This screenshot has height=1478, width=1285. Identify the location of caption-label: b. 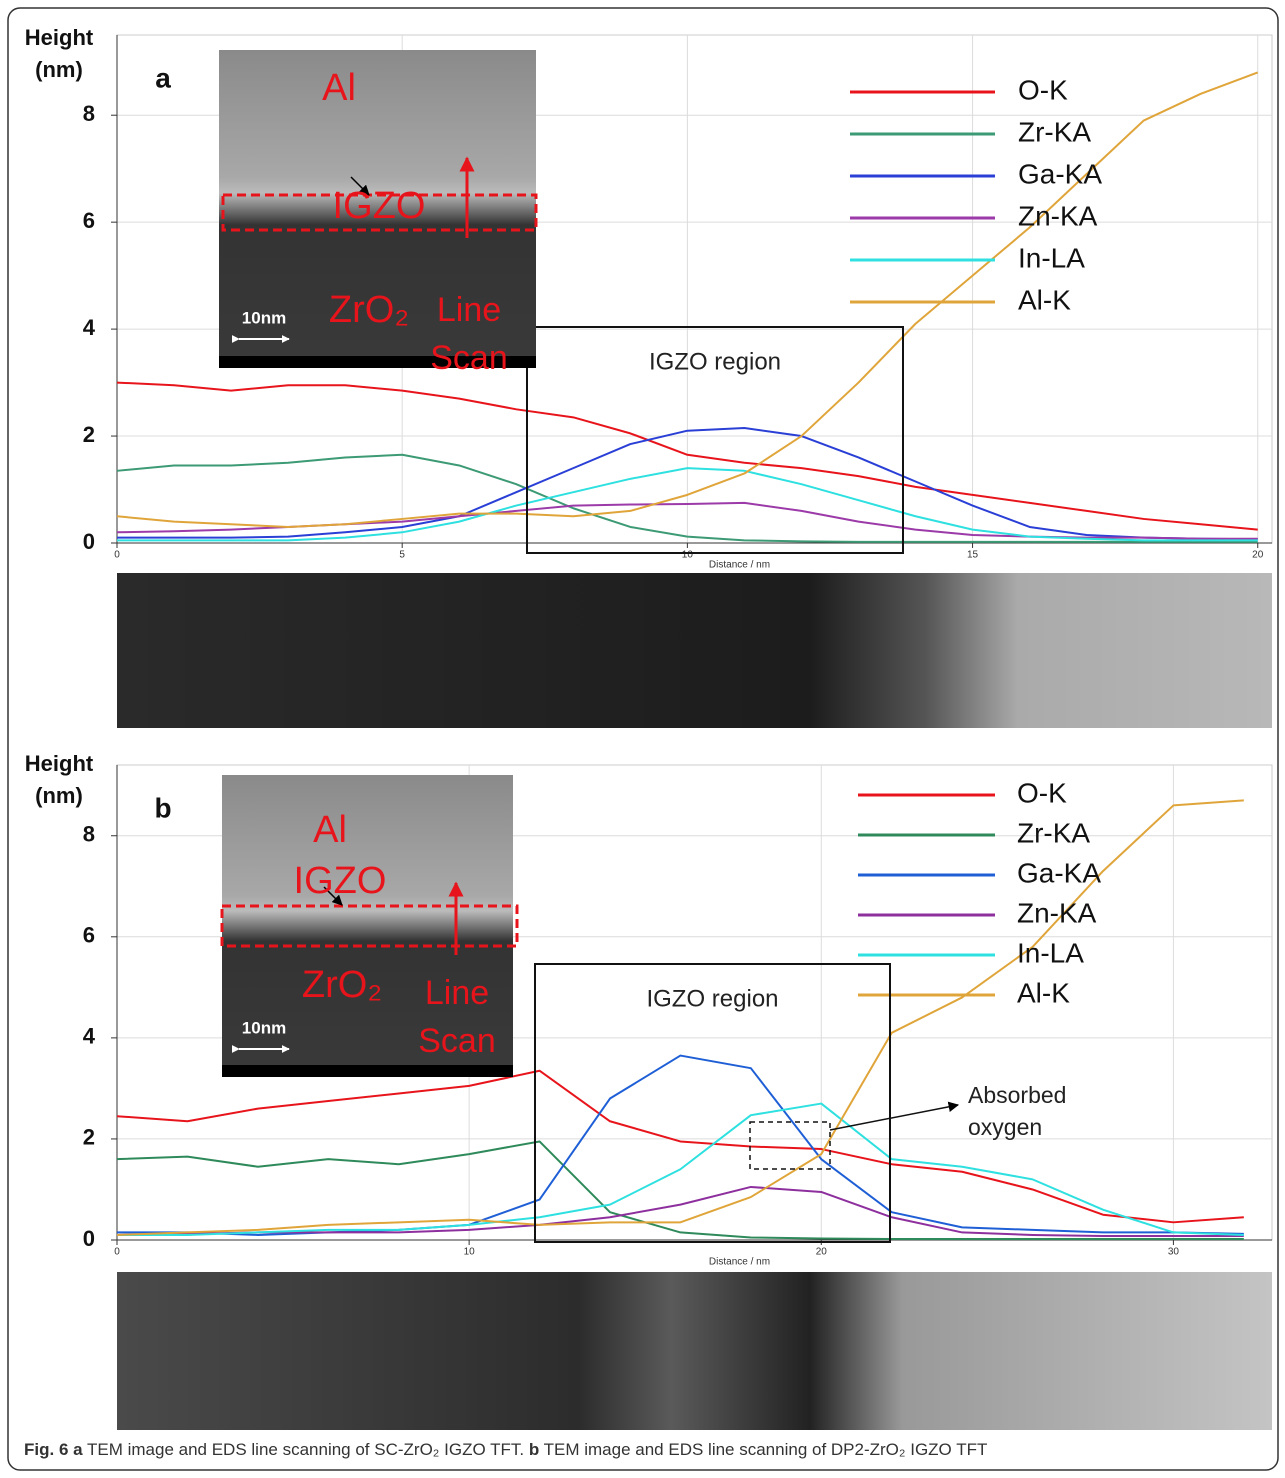
(534, 1449).